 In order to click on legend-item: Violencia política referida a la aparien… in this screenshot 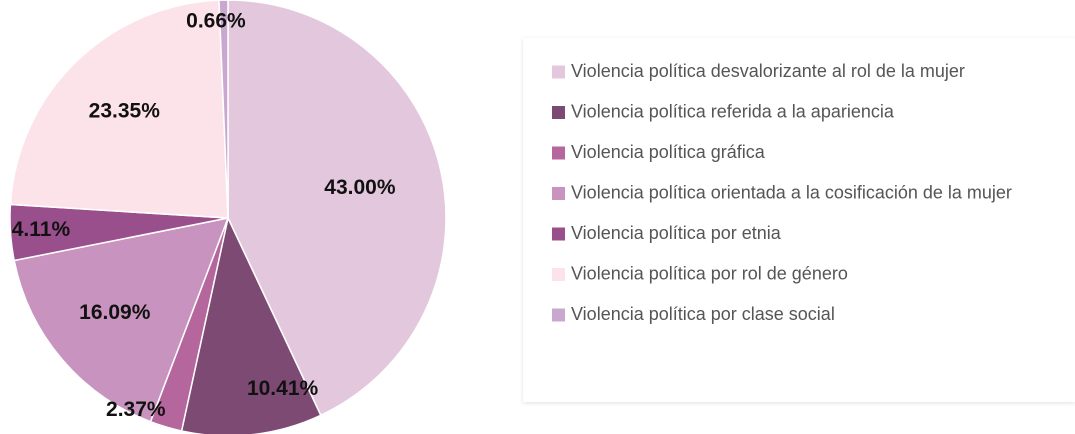, I will do `click(723, 111)`.